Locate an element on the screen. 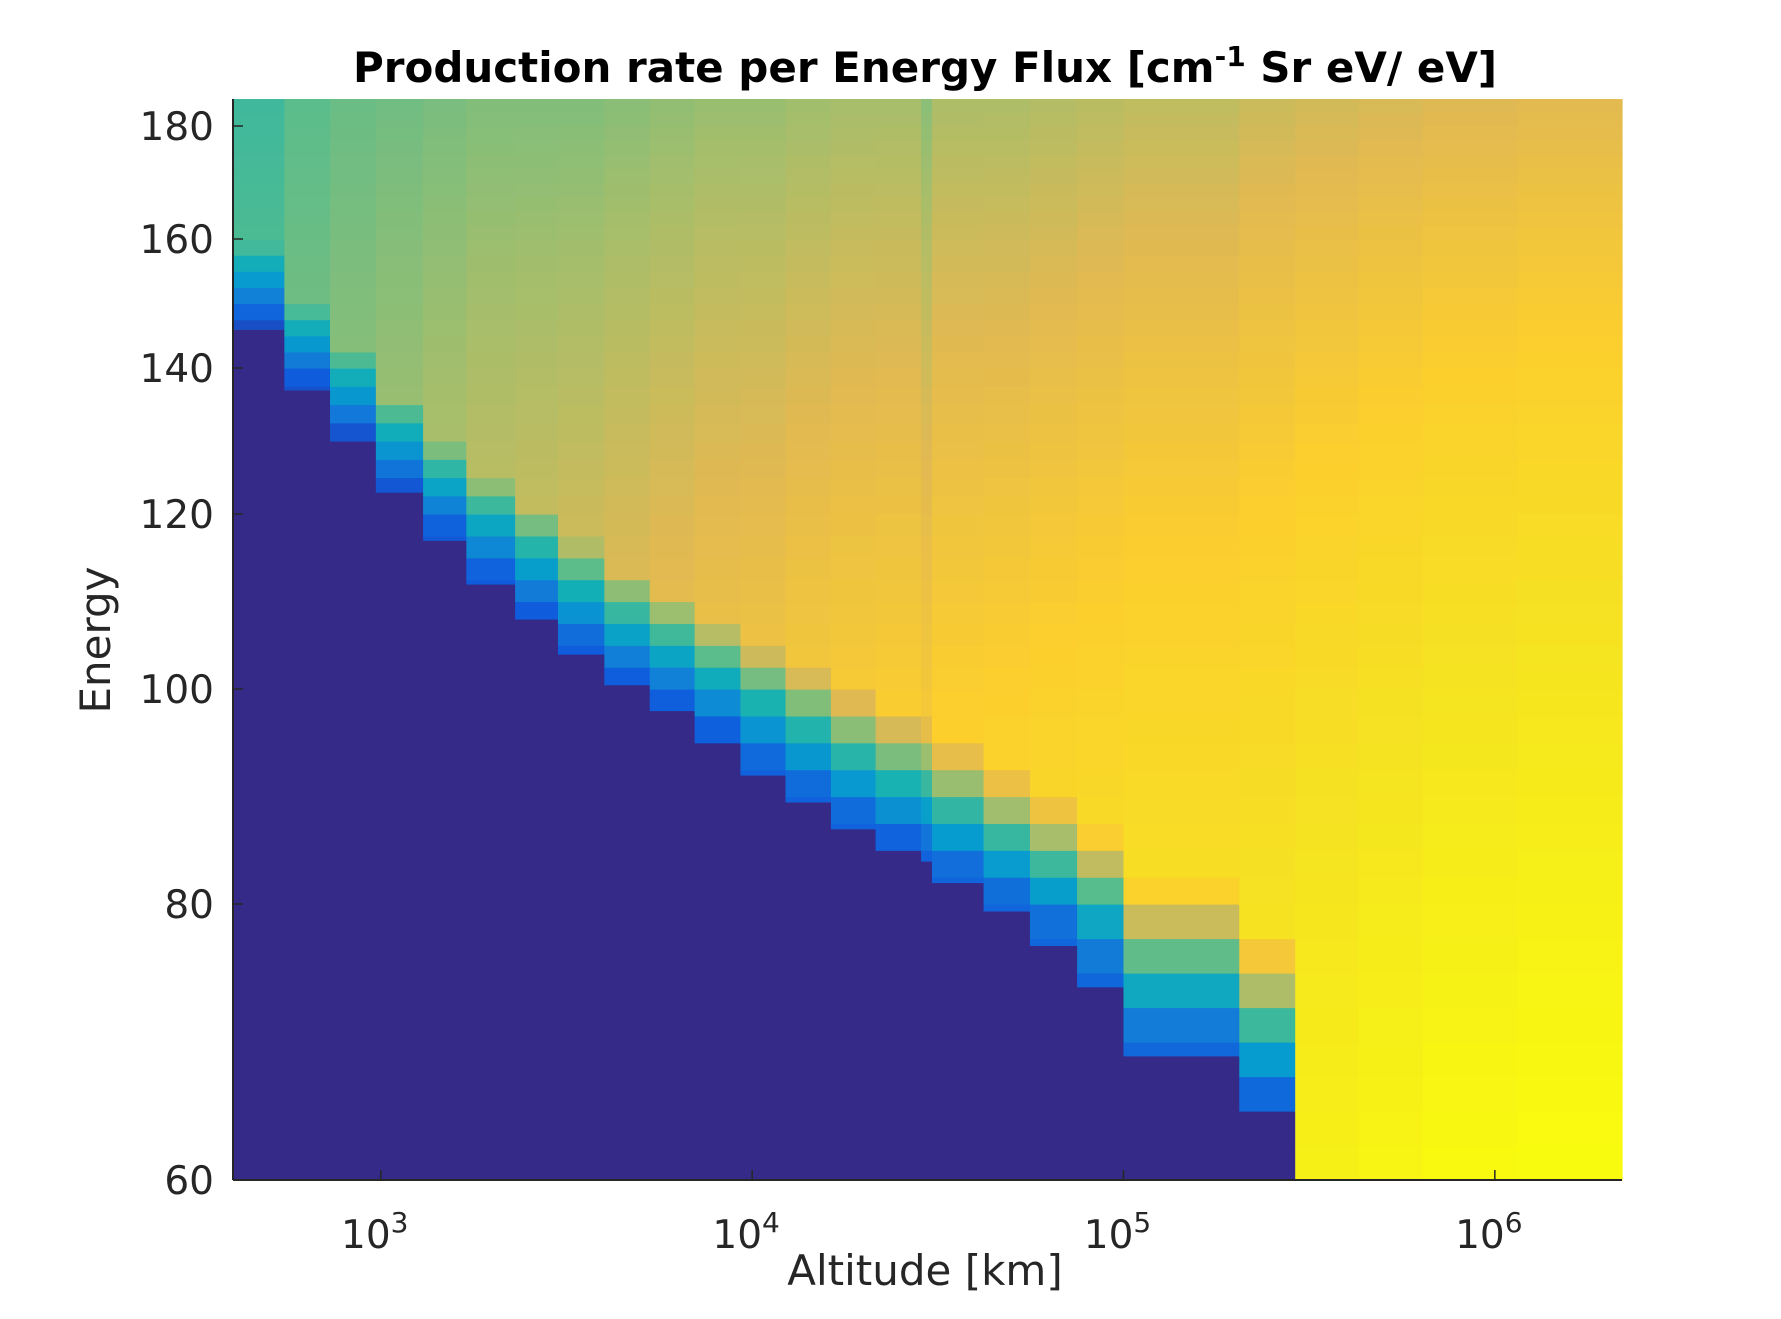 The height and width of the screenshot is (1319, 1781). x-tick-label: 106 is located at coordinates (1488, 1232).